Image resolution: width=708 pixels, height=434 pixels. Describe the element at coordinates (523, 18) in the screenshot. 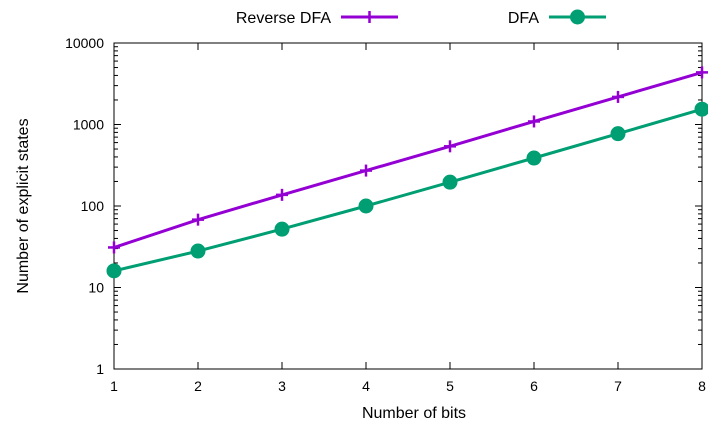

I see `legend-label-dfa: DFA` at that location.